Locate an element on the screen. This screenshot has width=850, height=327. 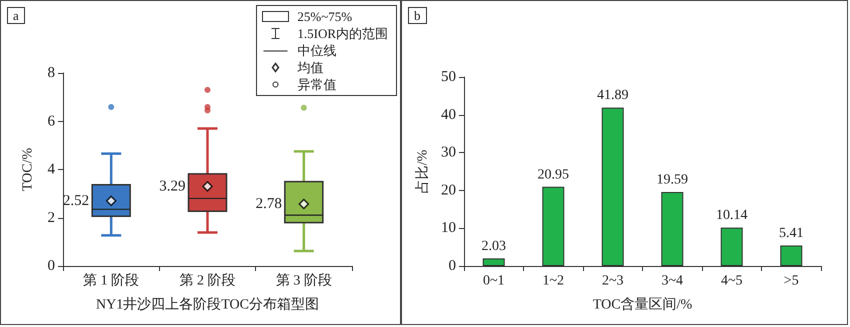
x-axis-title: TOC含量区间/% is located at coordinates (642, 304).